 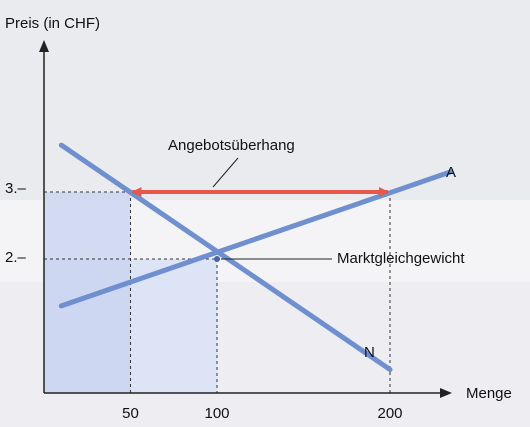 What do you see at coordinates (217, 259) in the screenshot?
I see `equilibrium-point` at bounding box center [217, 259].